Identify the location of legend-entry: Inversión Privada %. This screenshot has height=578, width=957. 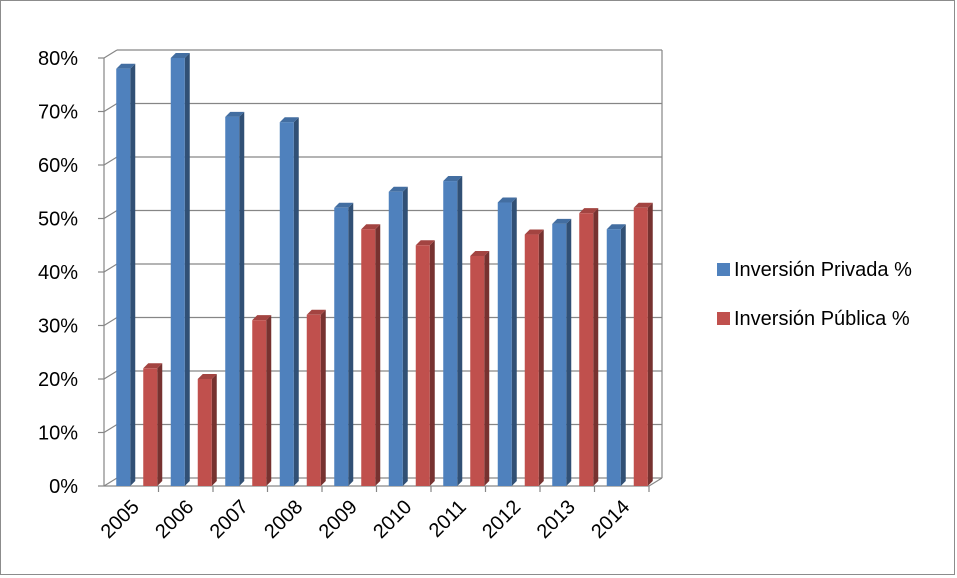
(814, 270).